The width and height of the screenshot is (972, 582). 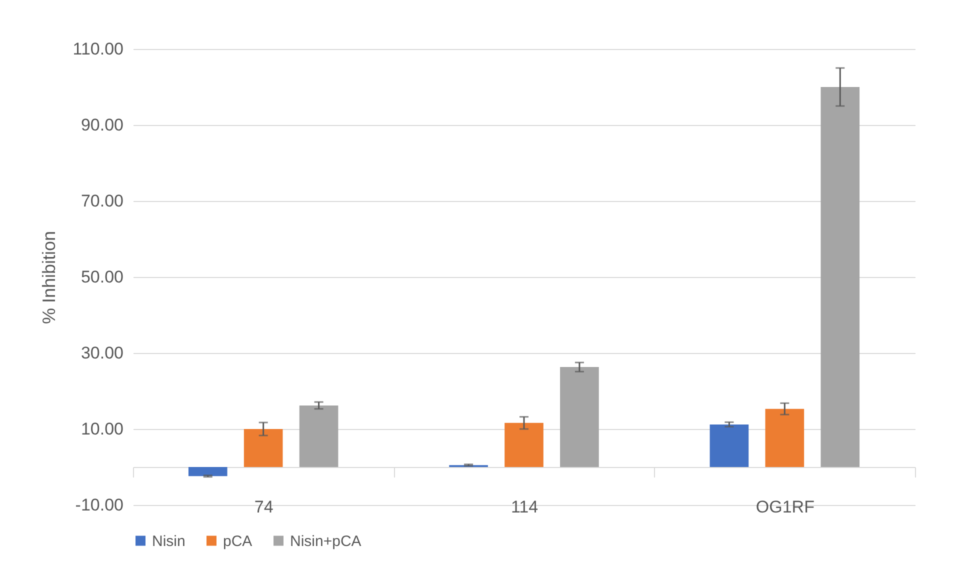 What do you see at coordinates (102, 201) in the screenshot?
I see `y-tick-label: 70.00` at bounding box center [102, 201].